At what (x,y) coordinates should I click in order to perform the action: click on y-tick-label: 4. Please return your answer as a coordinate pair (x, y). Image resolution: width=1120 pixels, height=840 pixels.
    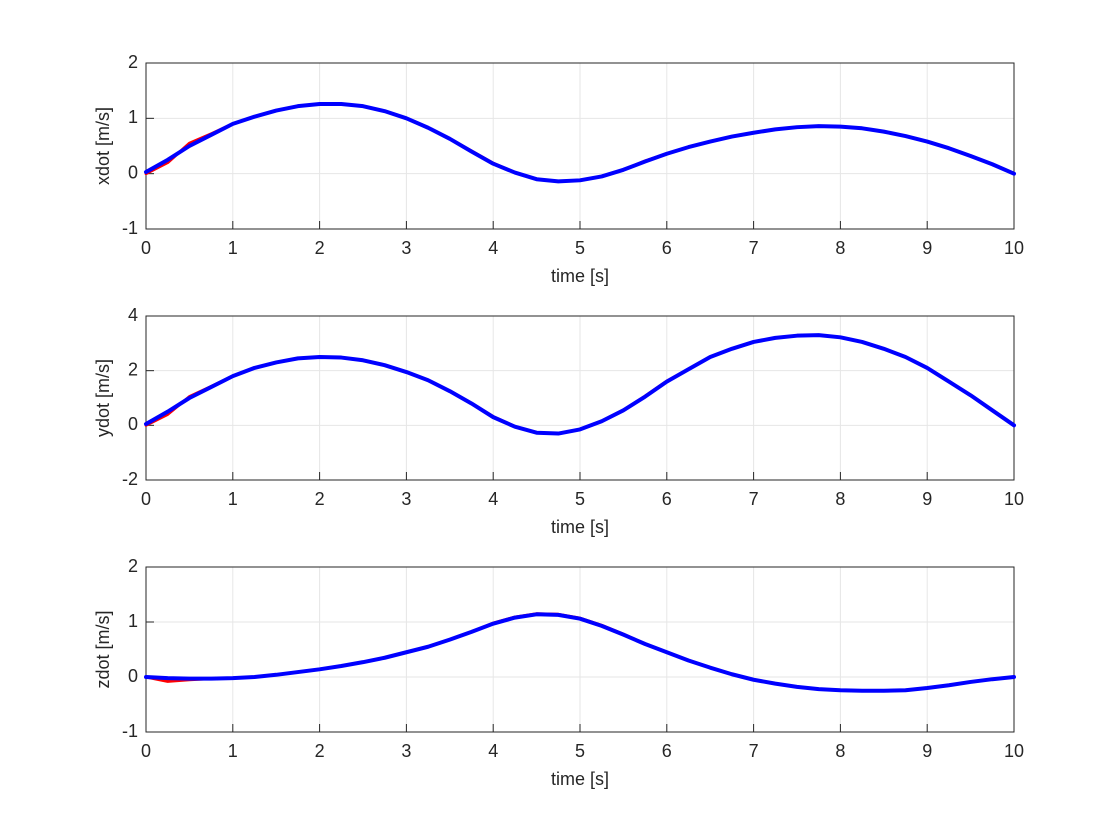
    Looking at the image, I should click on (133, 315).